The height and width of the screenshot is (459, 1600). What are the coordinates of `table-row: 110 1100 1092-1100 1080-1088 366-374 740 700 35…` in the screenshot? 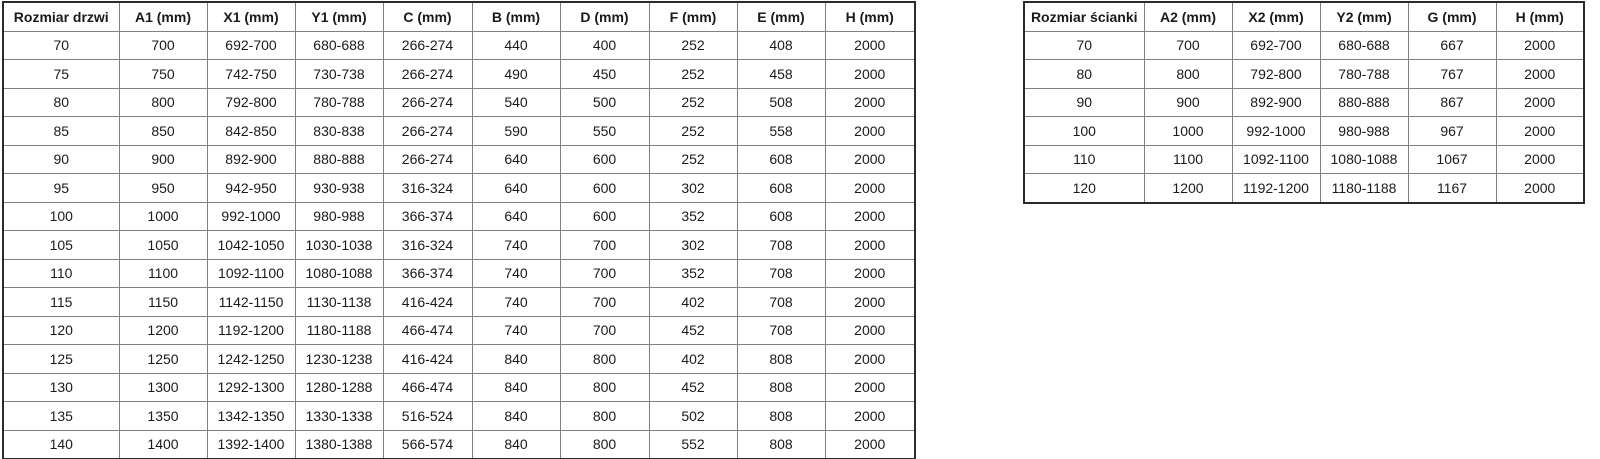 It's located at (459, 273).